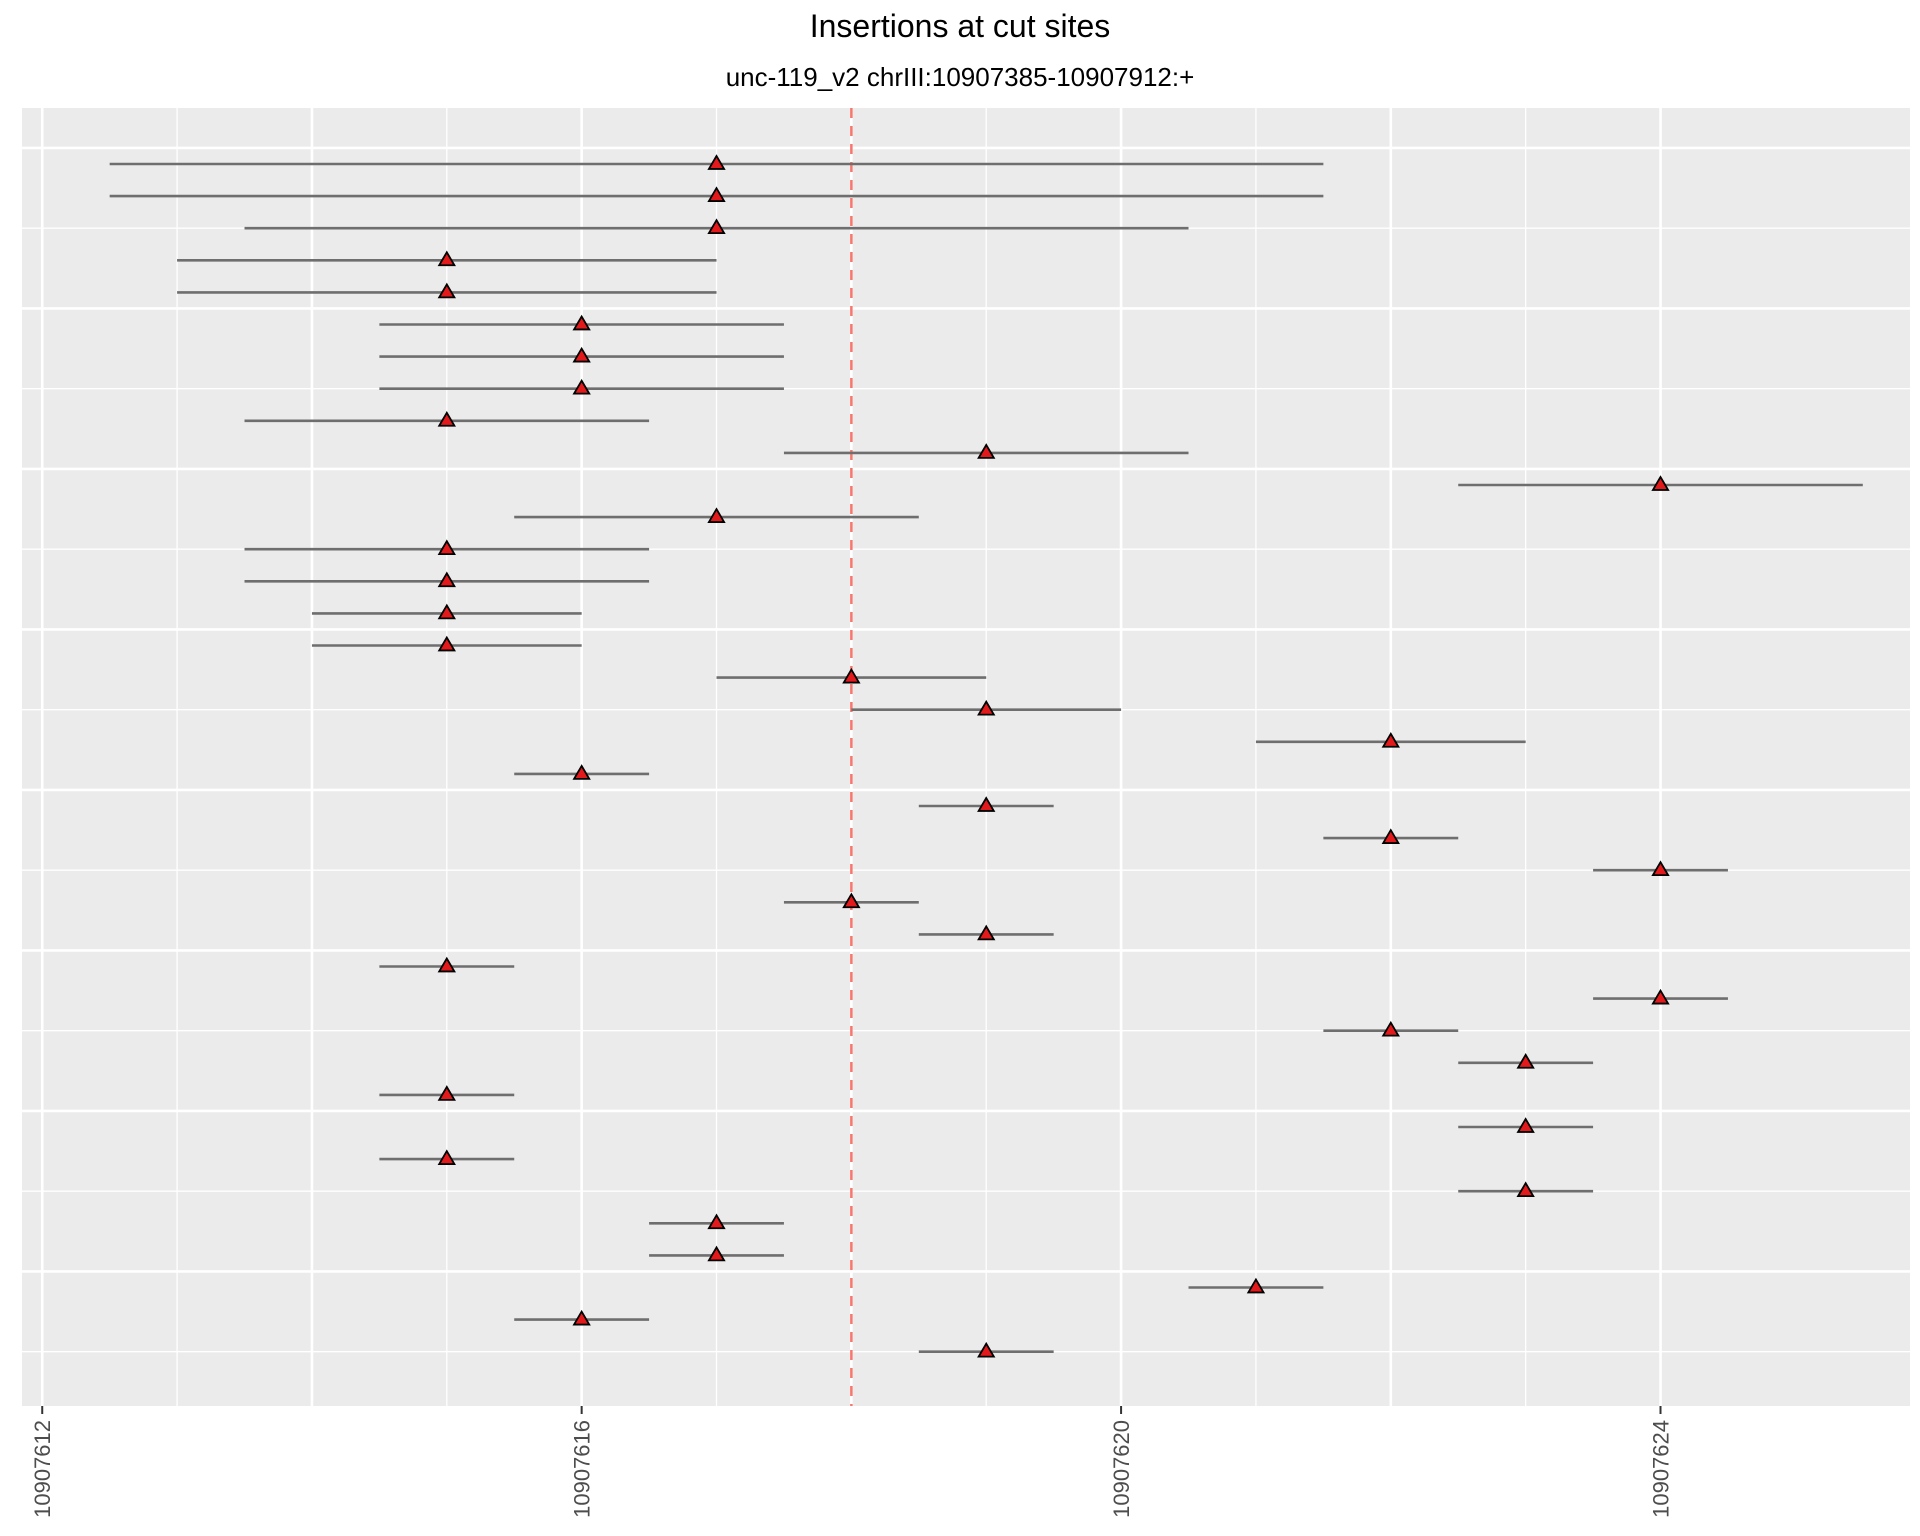 The image size is (1920, 1536). I want to click on x-axis: 10907612 10907616 10907620 10907624, so click(852, 1462).